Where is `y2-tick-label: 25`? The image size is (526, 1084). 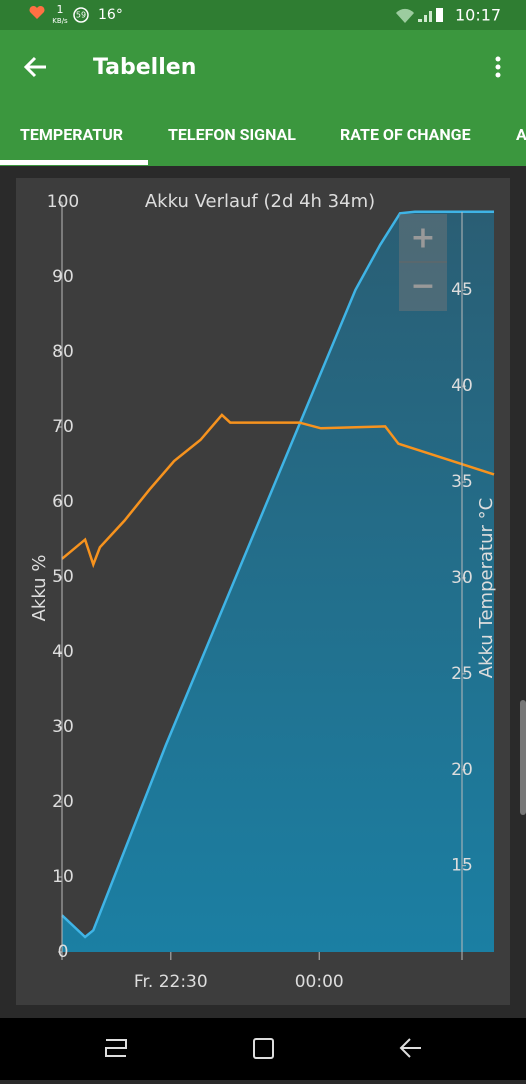
y2-tick-label: 25 is located at coordinates (462, 674).